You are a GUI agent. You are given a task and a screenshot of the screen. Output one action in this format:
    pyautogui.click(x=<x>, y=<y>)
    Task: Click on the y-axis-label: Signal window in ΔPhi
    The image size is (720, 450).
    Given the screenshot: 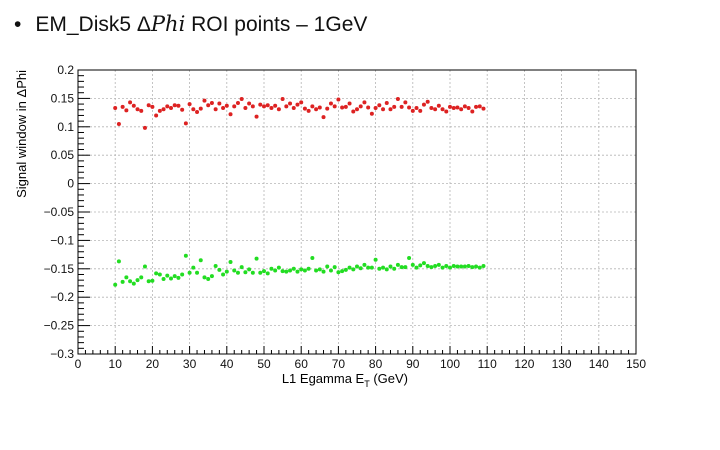 What is the action you would take?
    pyautogui.click(x=21, y=134)
    